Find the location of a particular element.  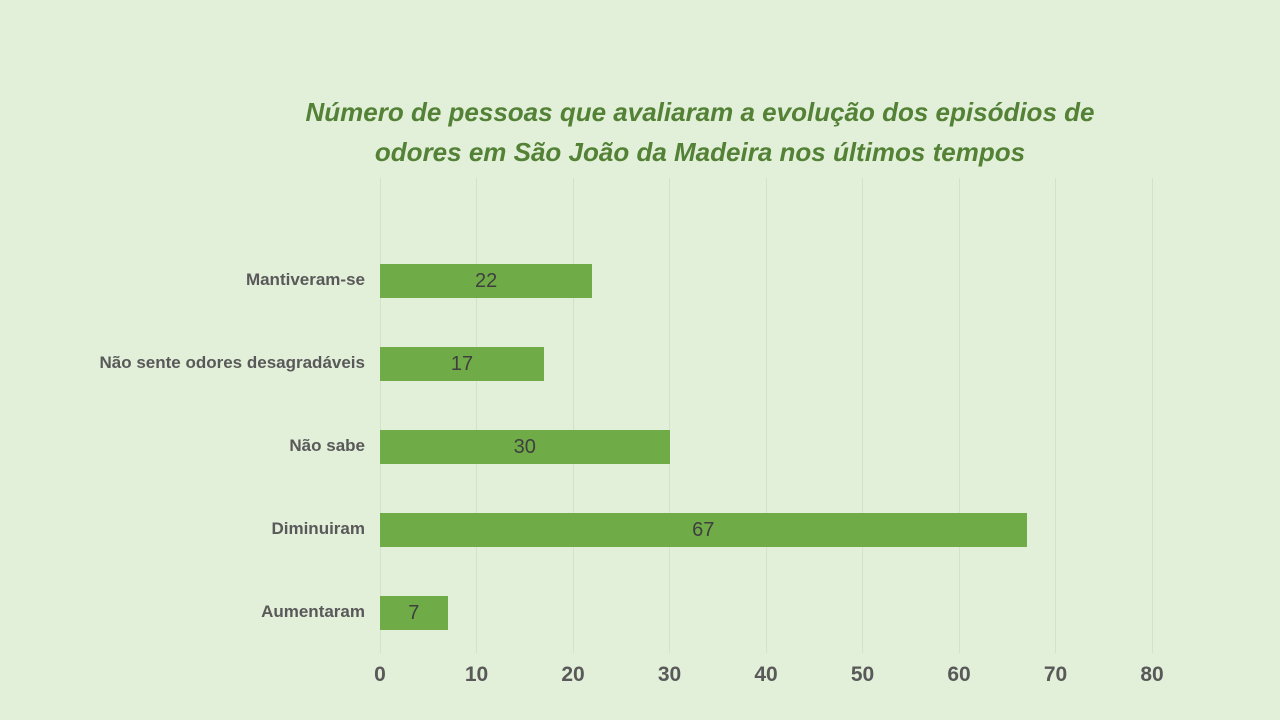

category-label: Não sabe is located at coordinates (327, 445).